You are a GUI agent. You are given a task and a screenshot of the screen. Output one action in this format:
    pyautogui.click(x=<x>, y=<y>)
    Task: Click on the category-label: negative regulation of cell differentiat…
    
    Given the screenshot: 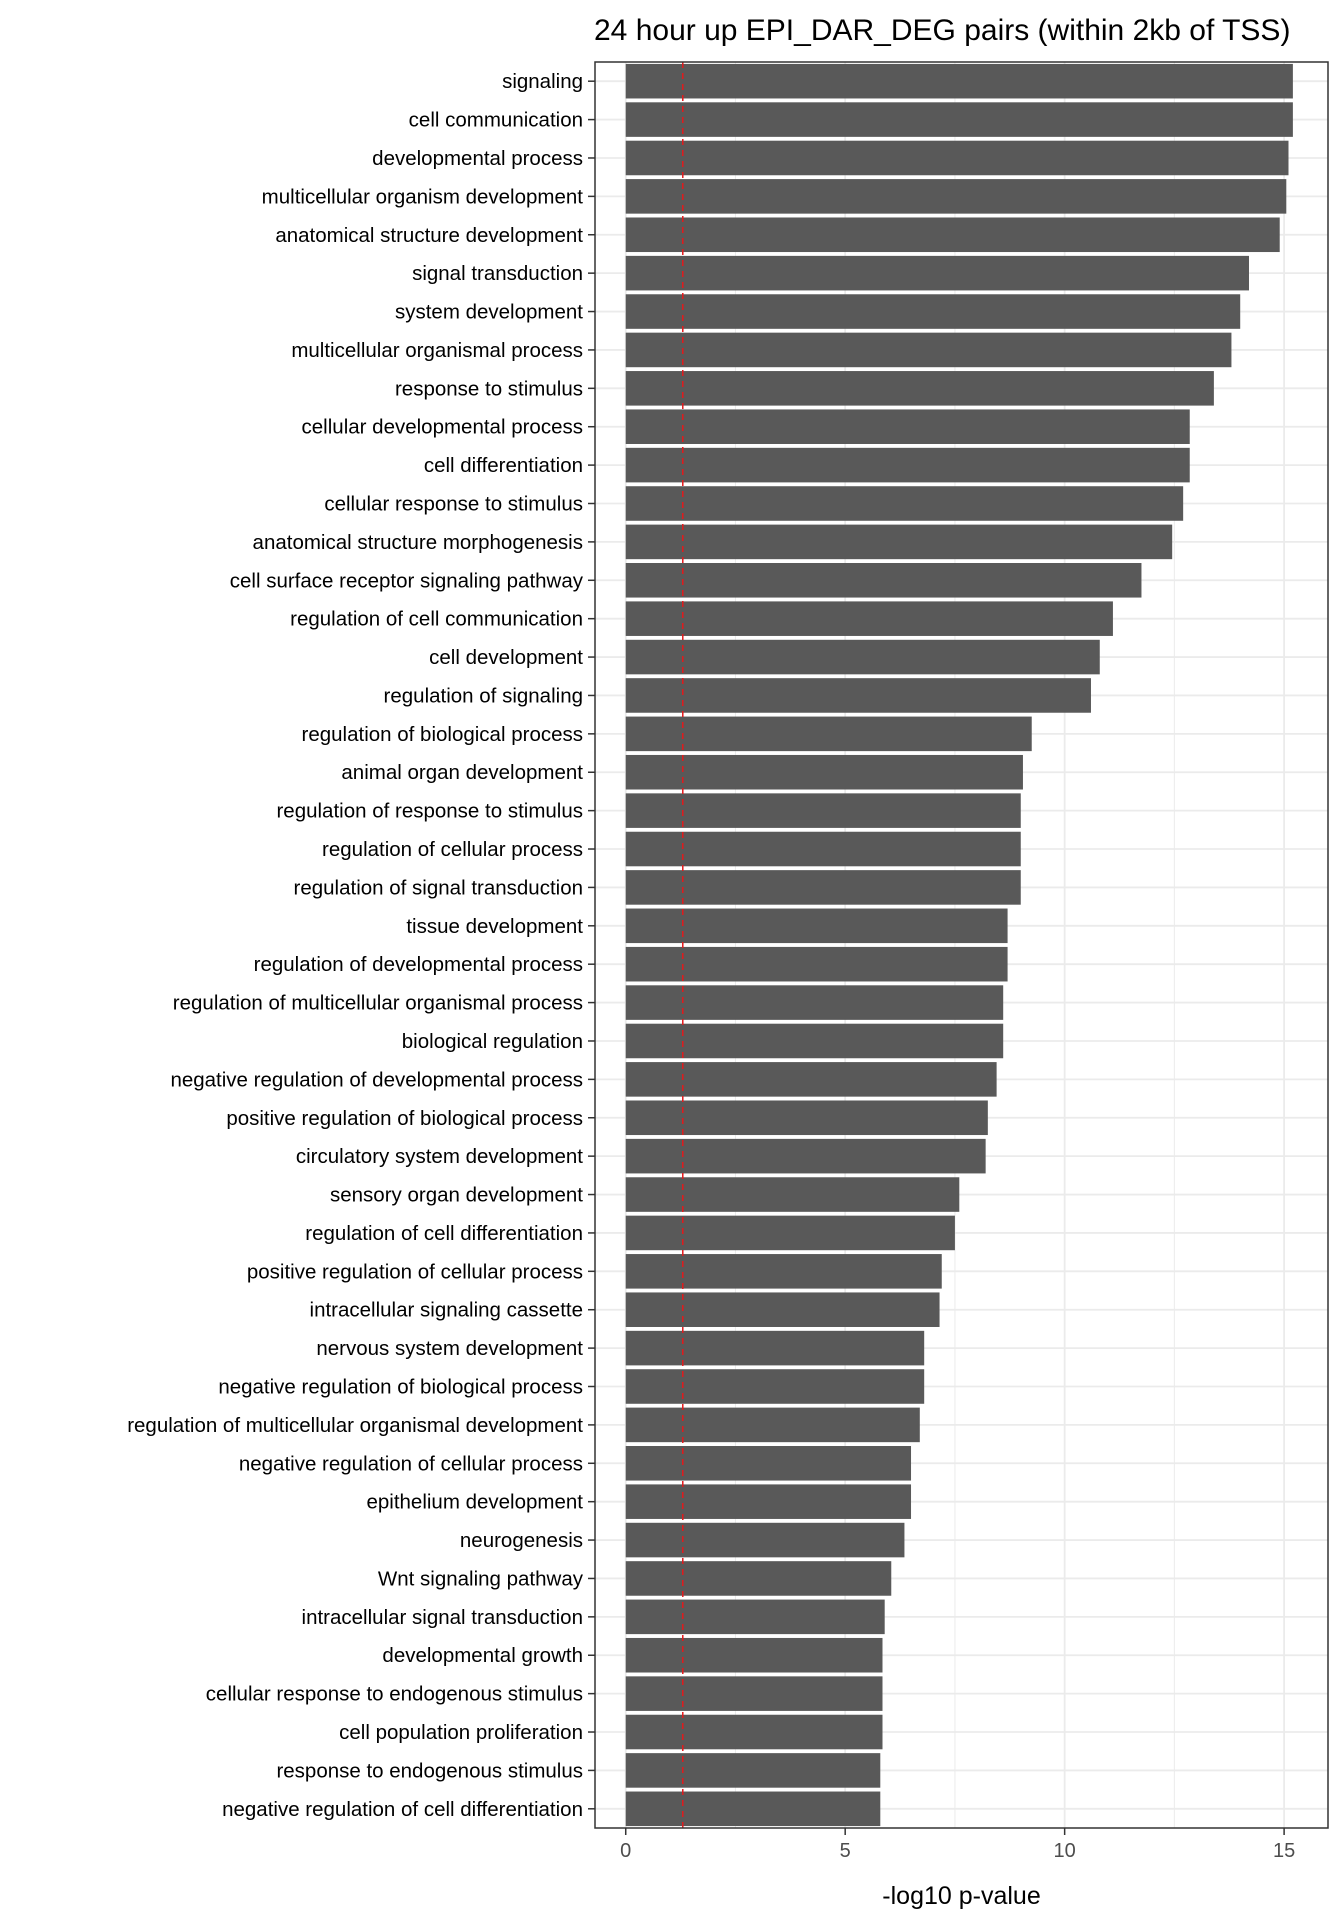 What is the action you would take?
    pyautogui.click(x=402, y=1809)
    